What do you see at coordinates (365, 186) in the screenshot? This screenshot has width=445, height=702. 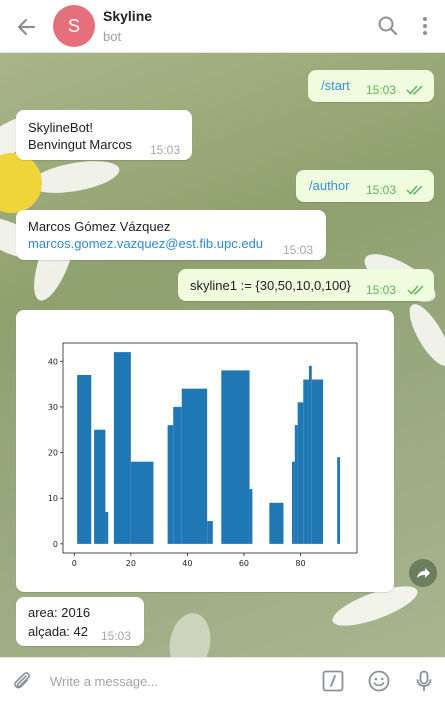 I see `message-outgoing: /author 15:03` at bounding box center [365, 186].